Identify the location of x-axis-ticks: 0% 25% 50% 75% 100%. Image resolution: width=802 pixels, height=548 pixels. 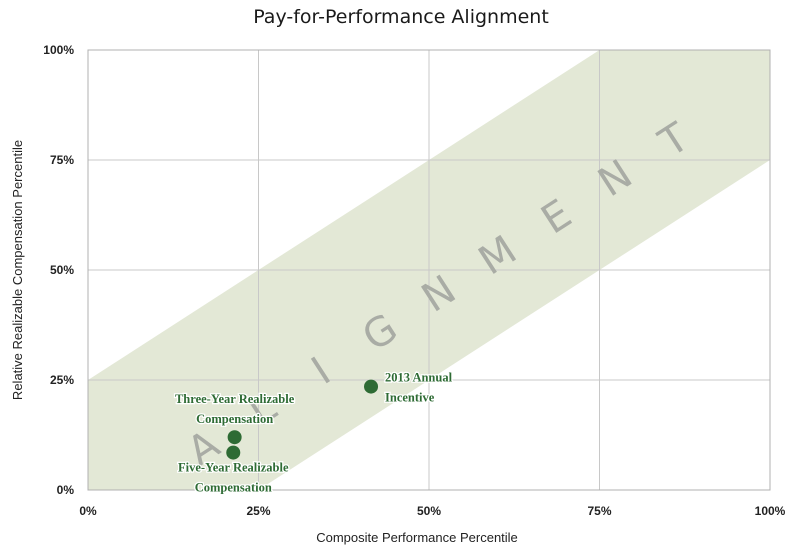
(432, 511).